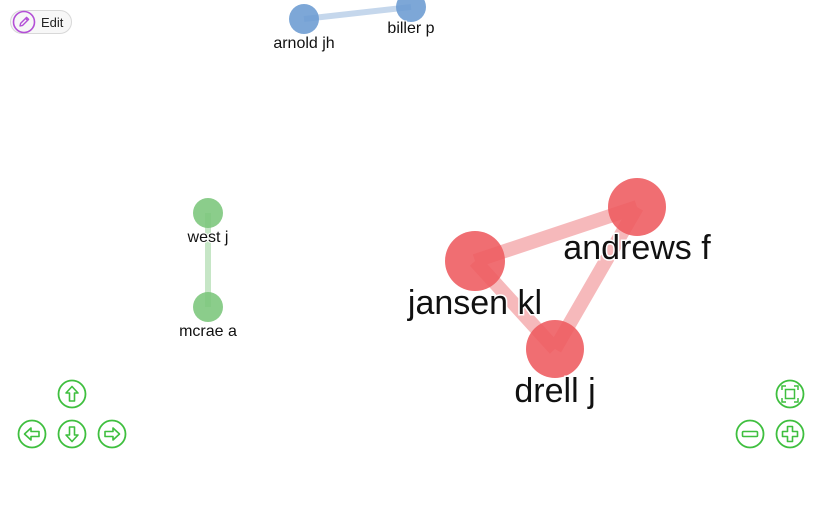 The width and height of the screenshot is (823, 506). I want to click on arrow-down-icon, so click(72, 434).